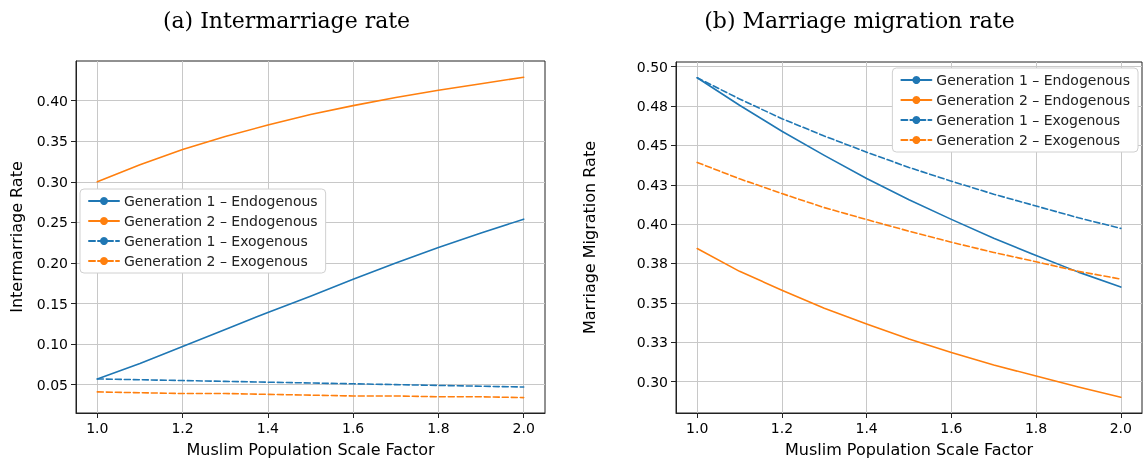 The image size is (1146, 462). Describe the element at coordinates (652, 342) in the screenshot. I see `y-tick-label: 0.33` at that location.